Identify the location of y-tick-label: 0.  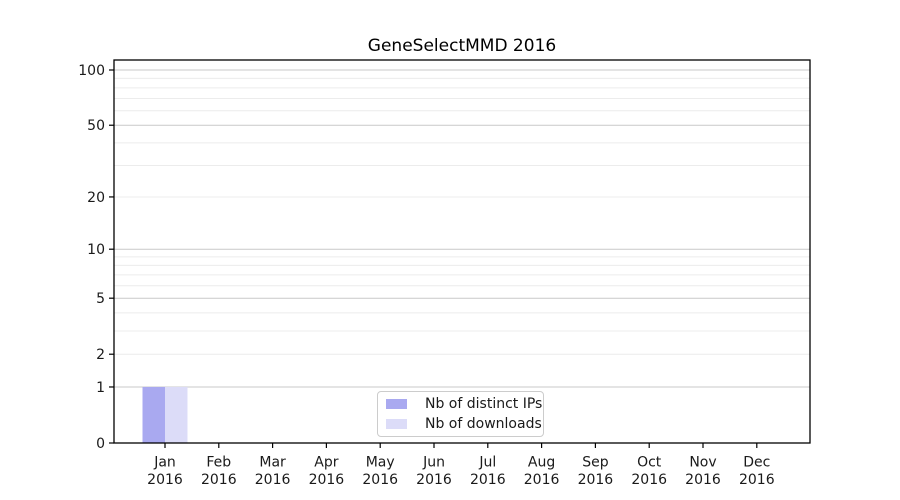
(100, 444).